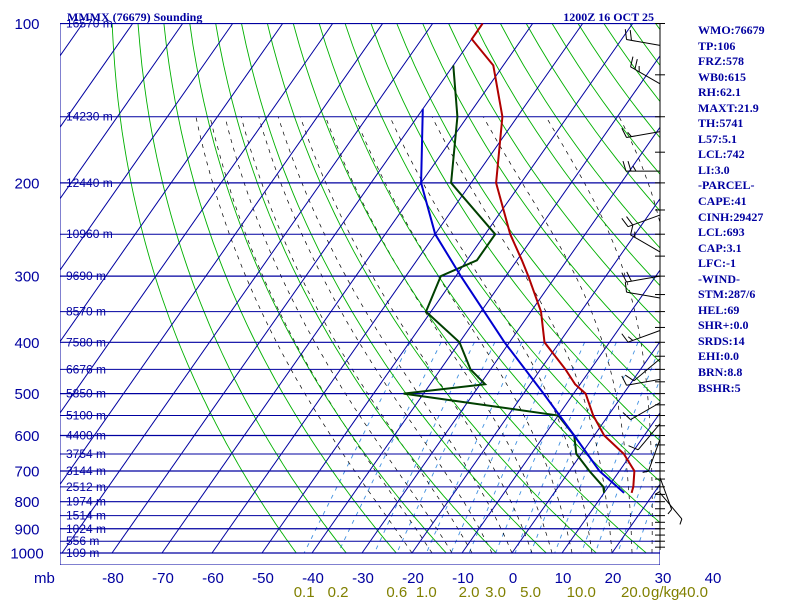  What do you see at coordinates (731, 30) in the screenshot?
I see `stat-wmo: WMO:76679` at bounding box center [731, 30].